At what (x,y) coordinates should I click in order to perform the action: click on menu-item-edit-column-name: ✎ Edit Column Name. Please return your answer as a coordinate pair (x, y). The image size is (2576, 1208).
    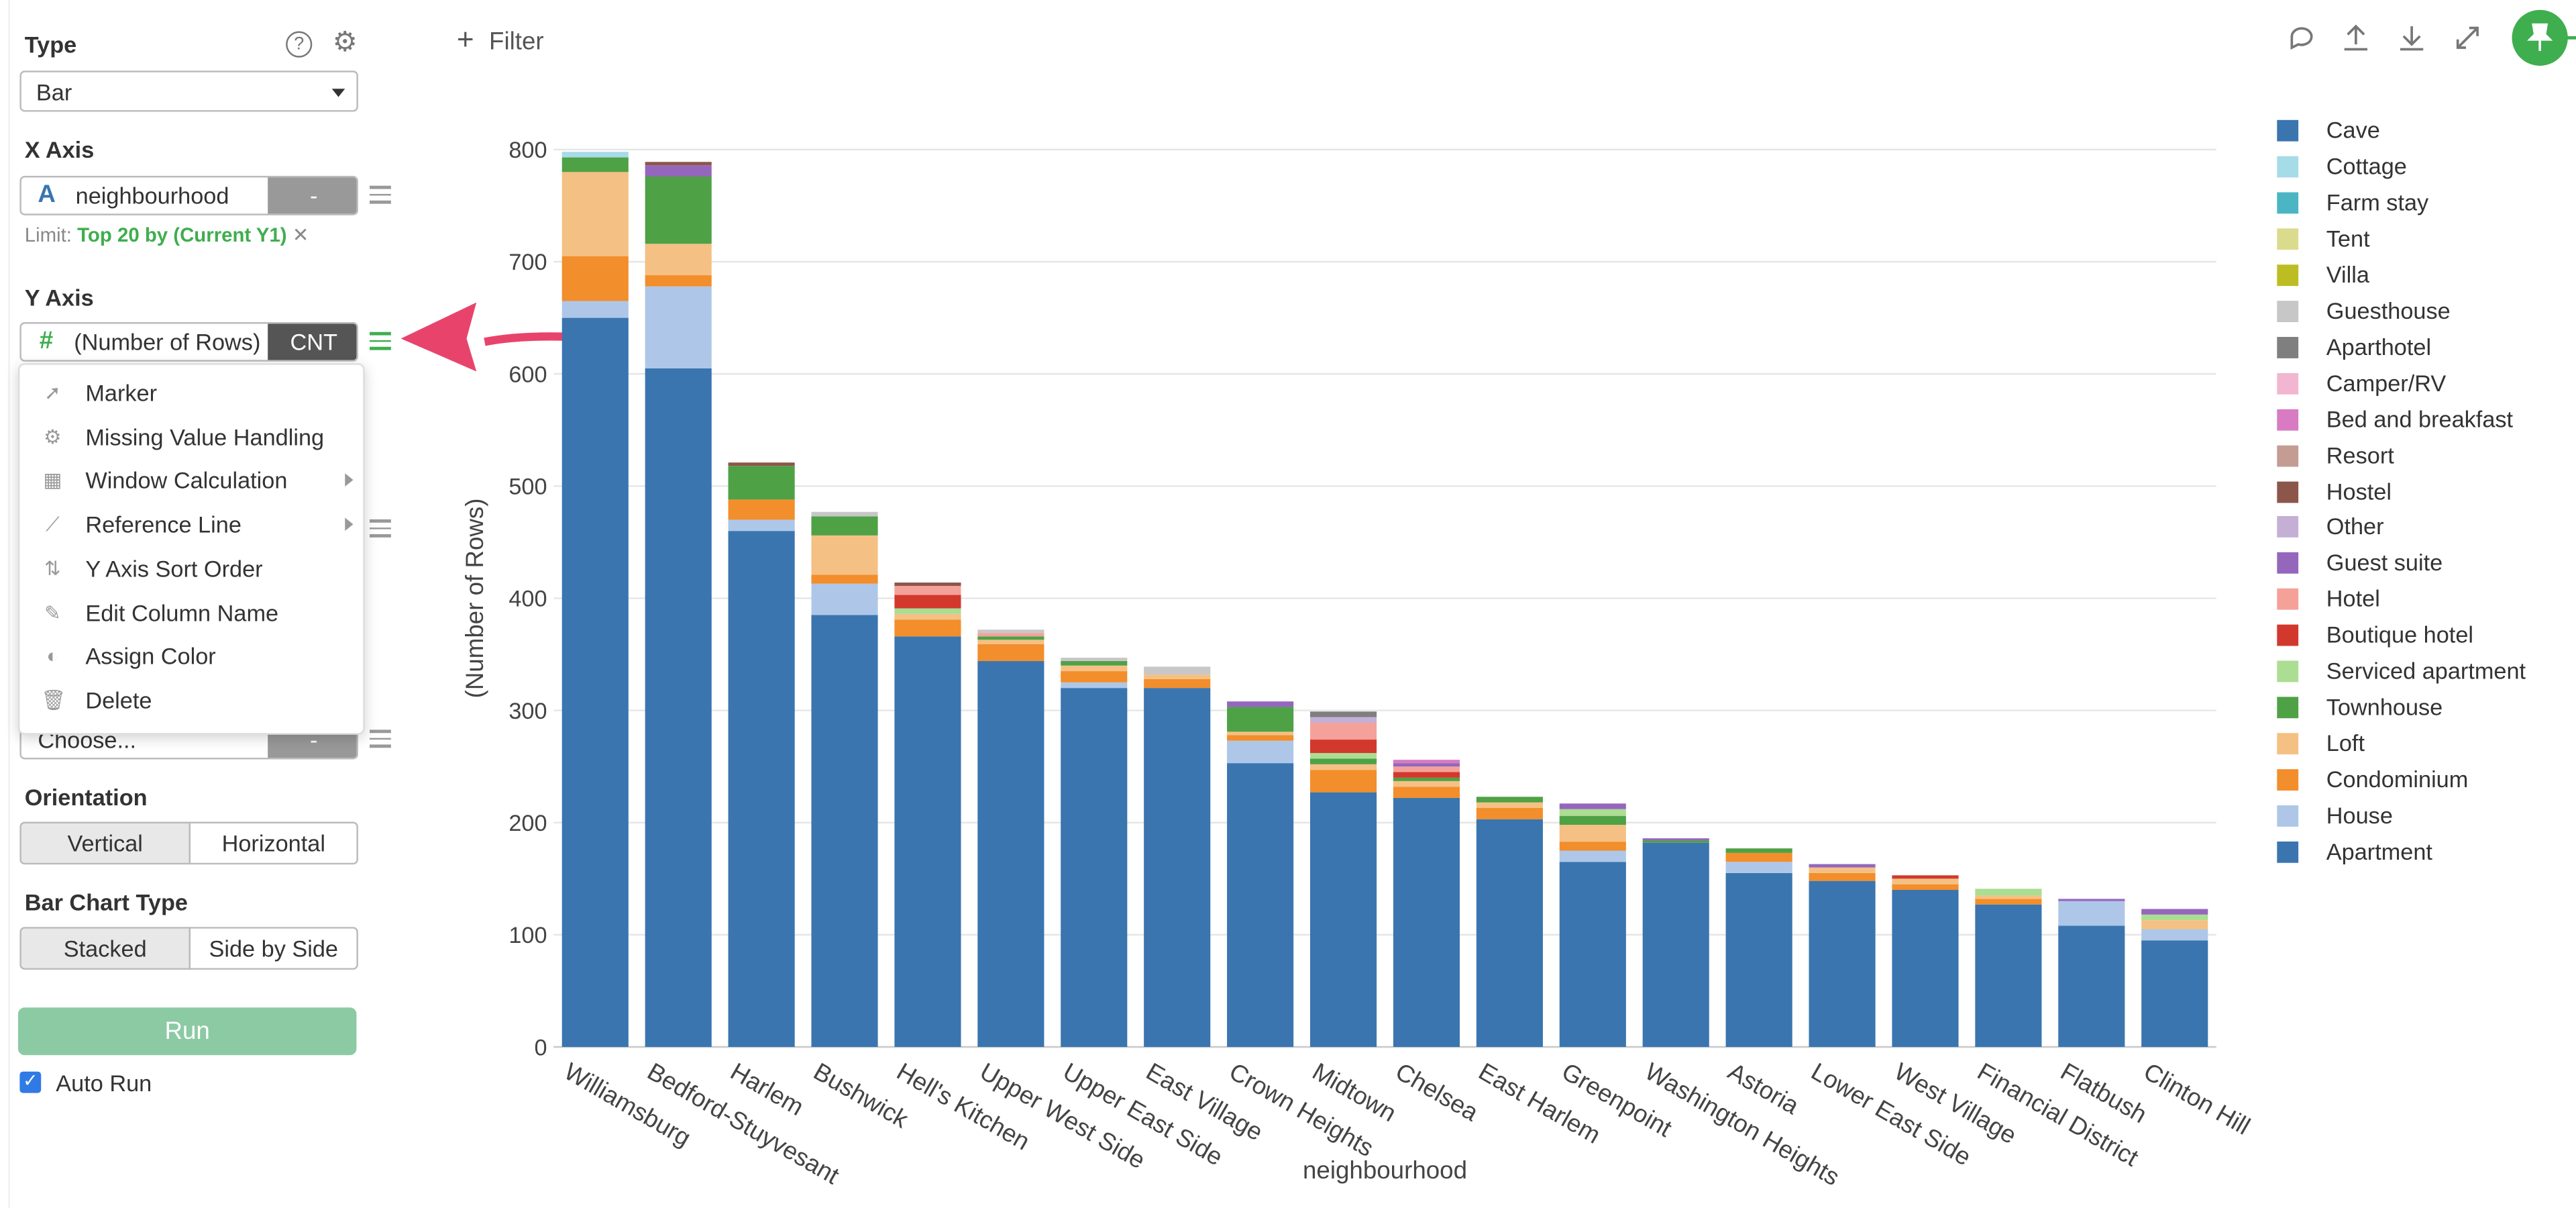
    Looking at the image, I should click on (191, 612).